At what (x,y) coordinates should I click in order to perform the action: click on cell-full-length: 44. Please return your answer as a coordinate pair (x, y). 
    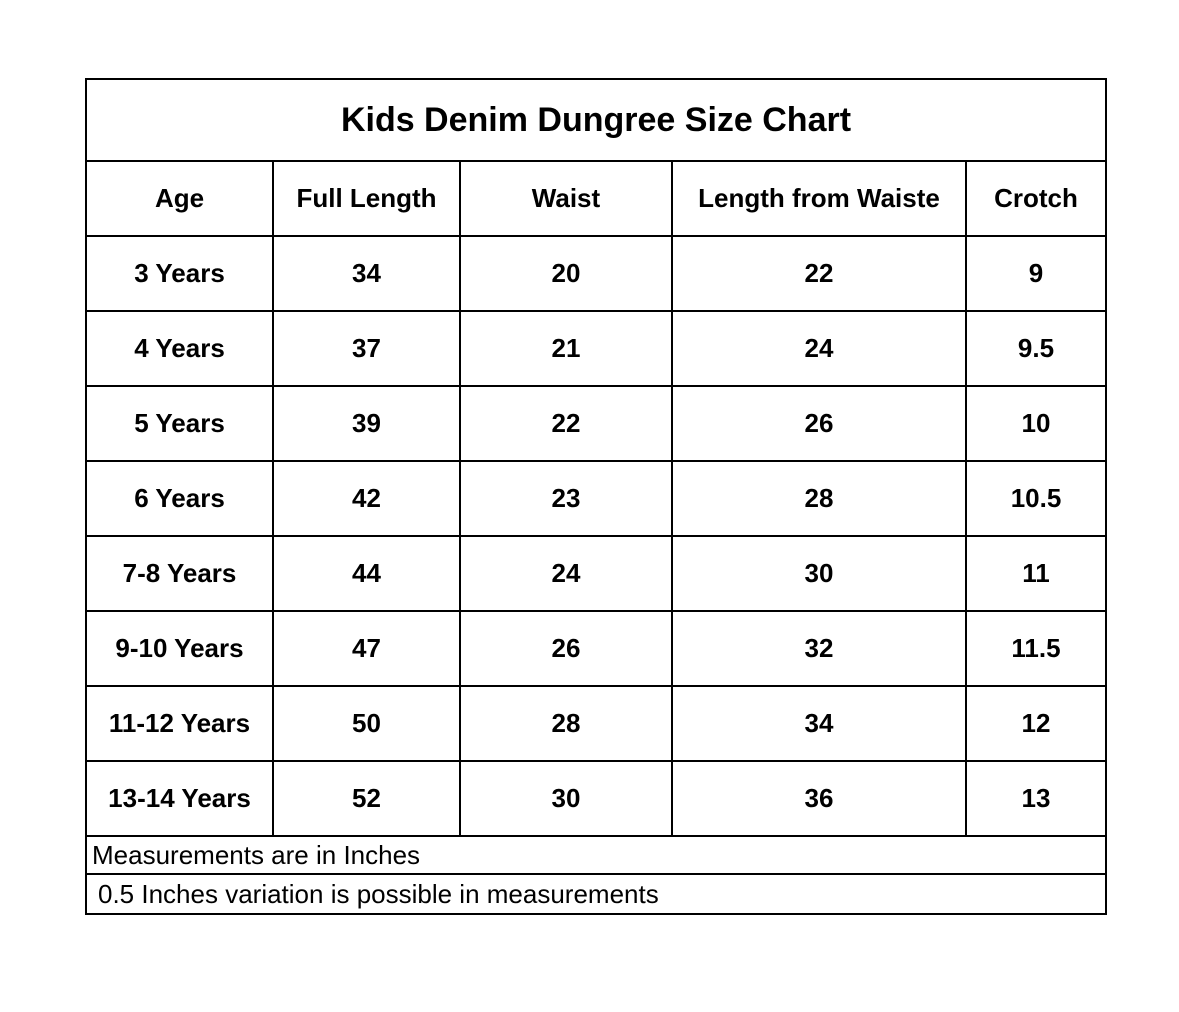
    Looking at the image, I should click on (367, 574).